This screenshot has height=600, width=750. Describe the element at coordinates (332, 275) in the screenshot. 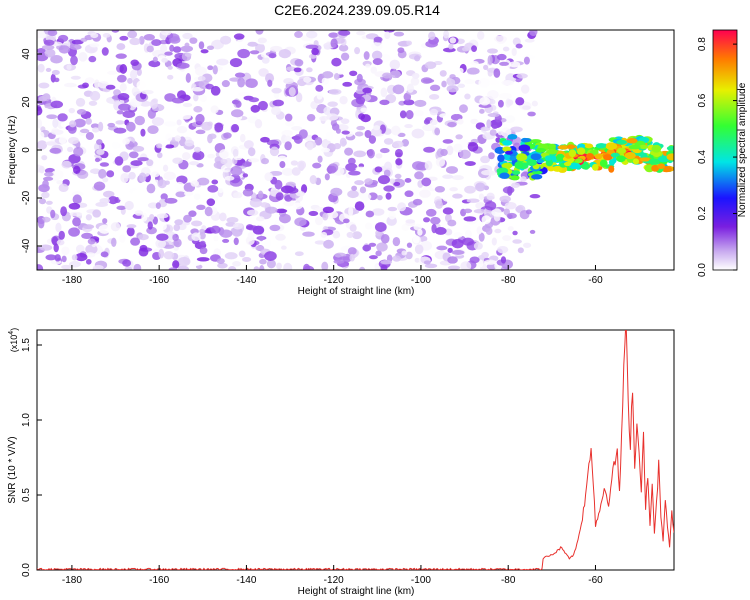

I see `heatmap-x-ticks: -180 -160 -140 -120 -100 -80 -60` at that location.